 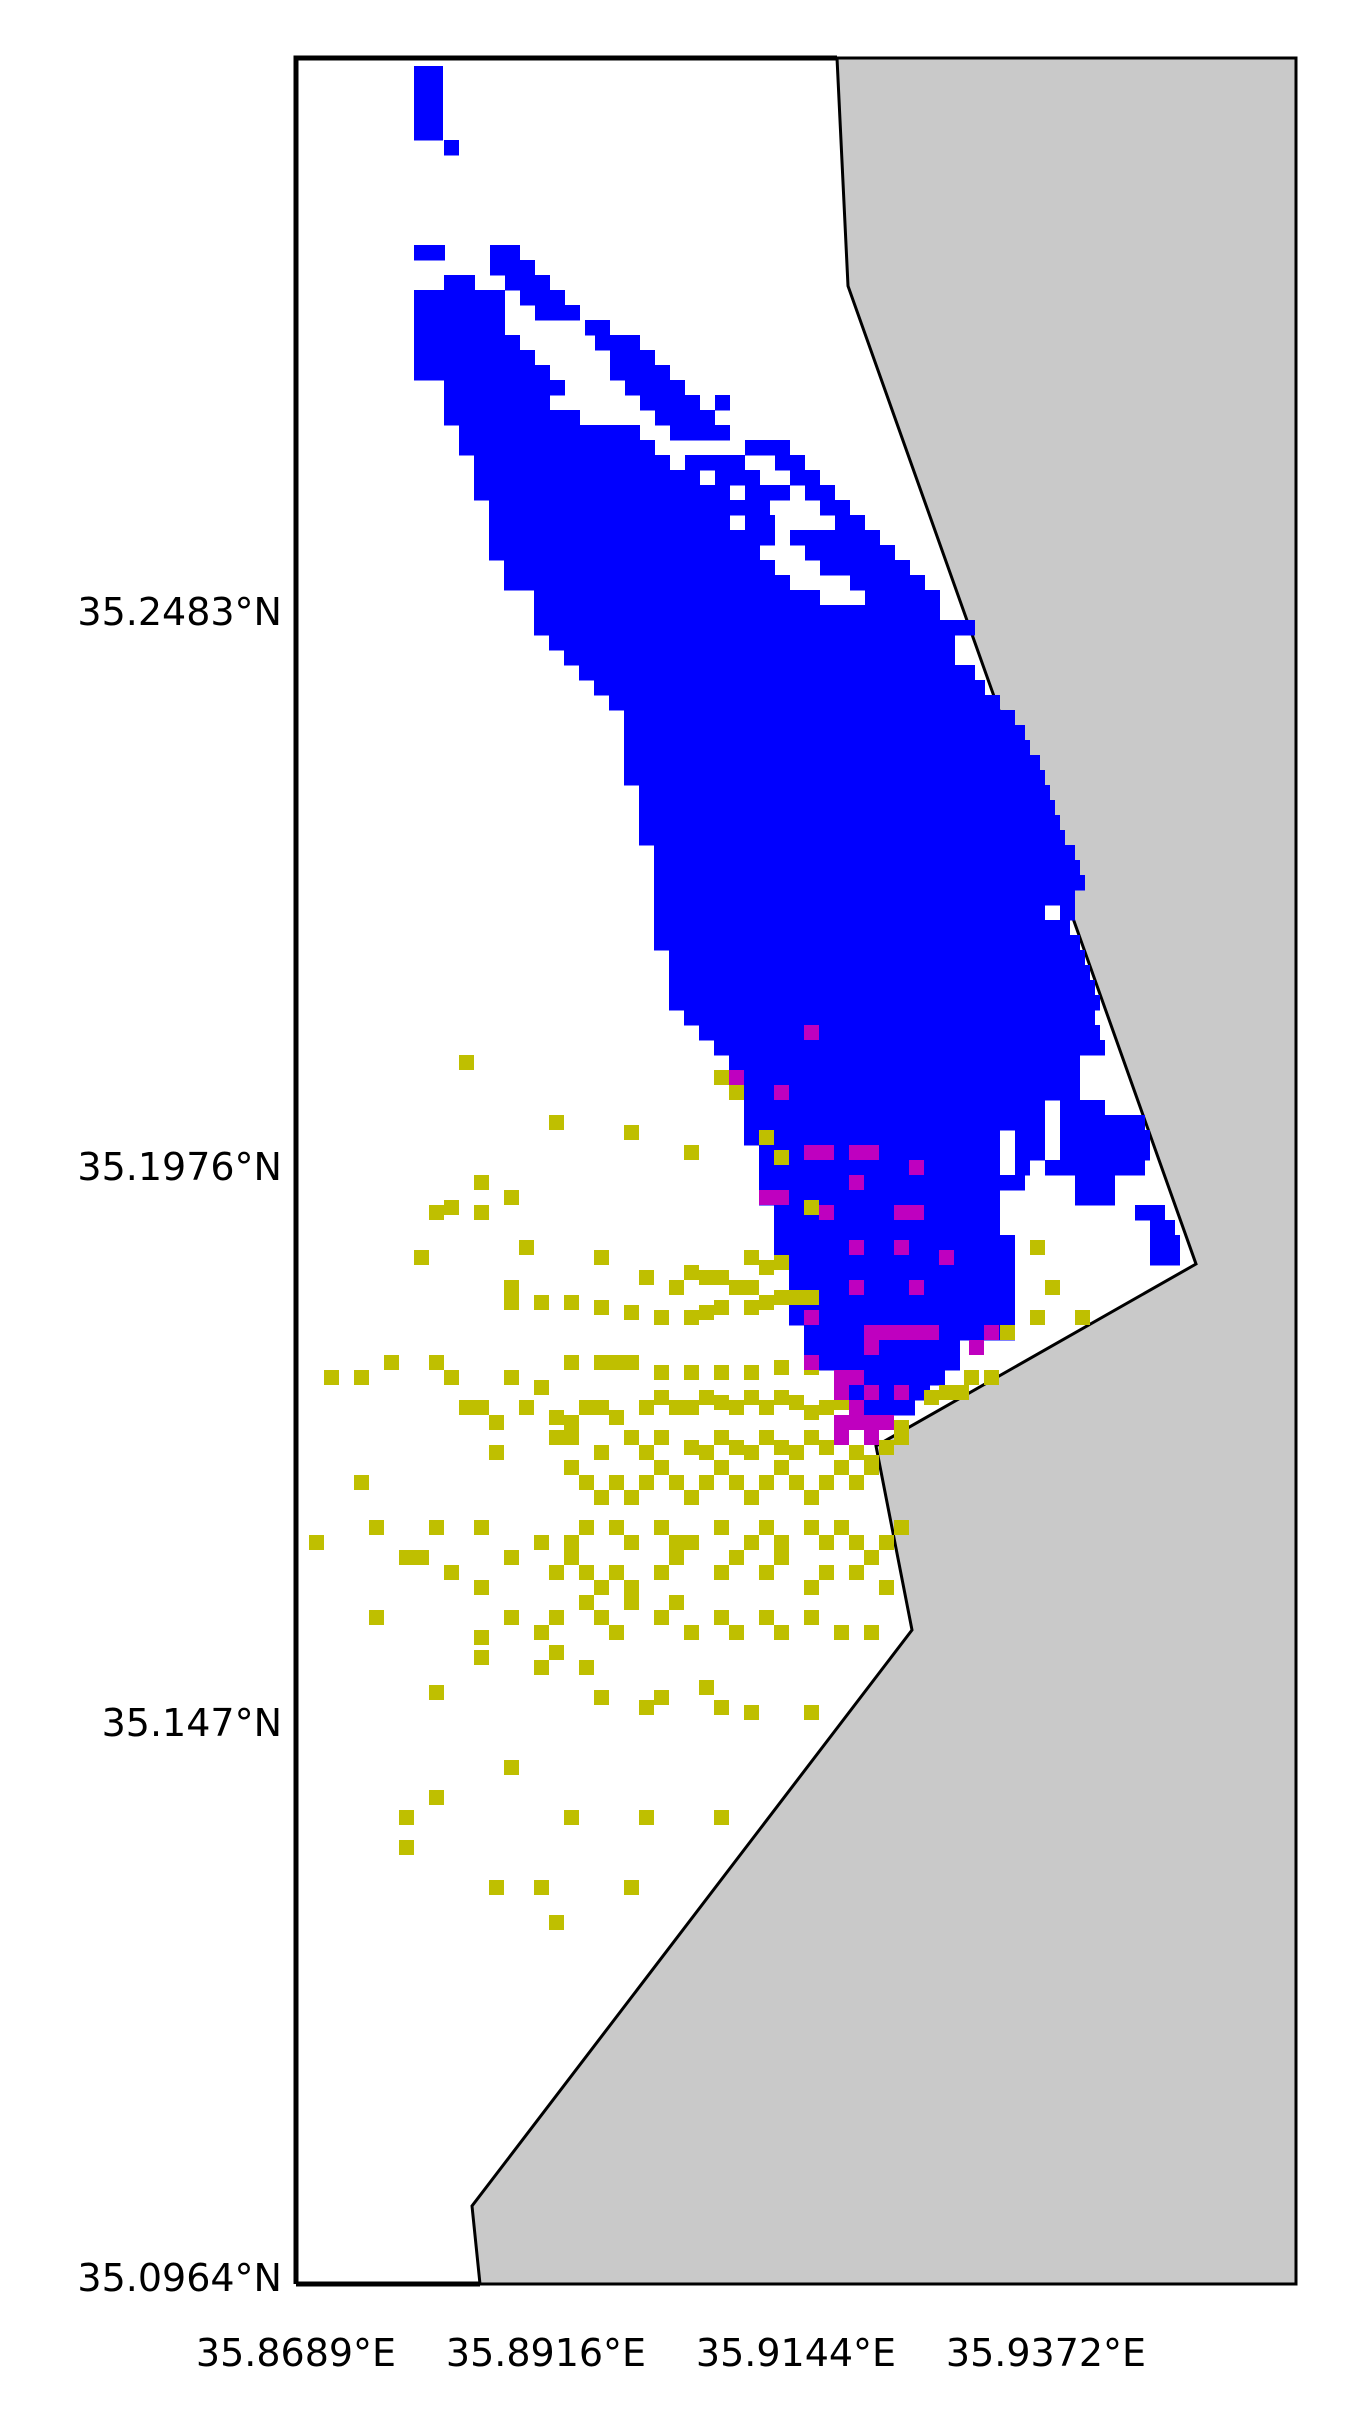 I want to click on x-tick-label: 35.8689°E, so click(x=296, y=2353).